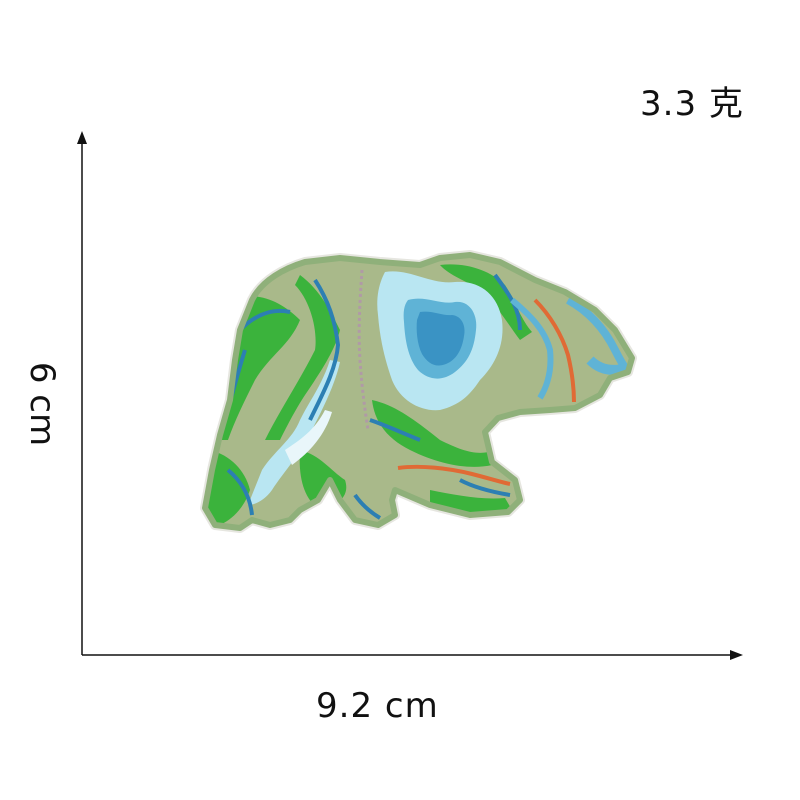 The image size is (800, 800). I want to click on weight-label: 3.3 克, so click(692, 104).